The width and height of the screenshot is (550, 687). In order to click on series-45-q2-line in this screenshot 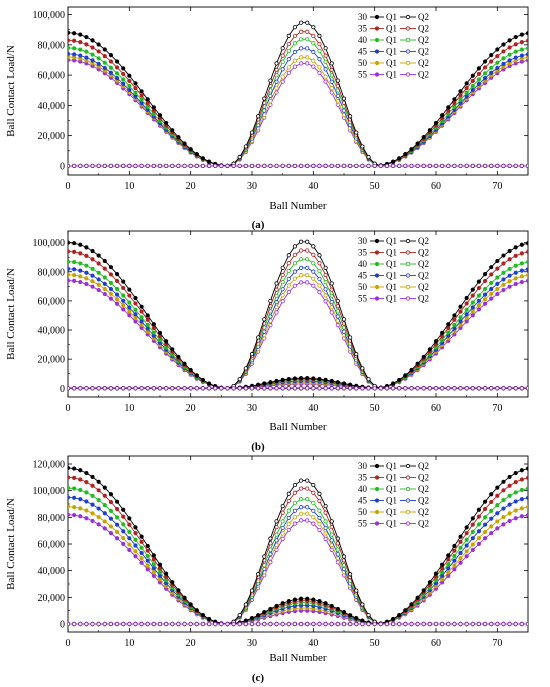, I will do `click(298, 565)`.